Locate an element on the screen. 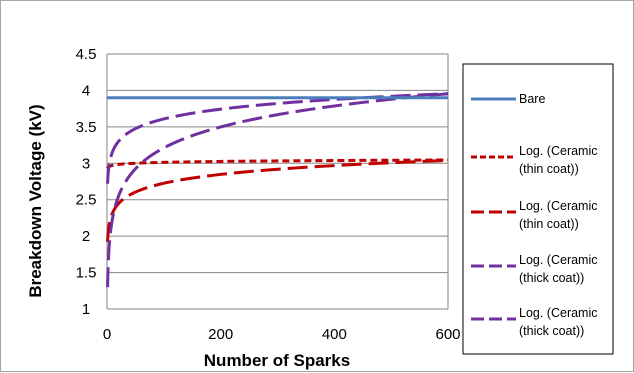 Image resolution: width=634 pixels, height=373 pixels. x-tick-label: 200 is located at coordinates (220, 334).